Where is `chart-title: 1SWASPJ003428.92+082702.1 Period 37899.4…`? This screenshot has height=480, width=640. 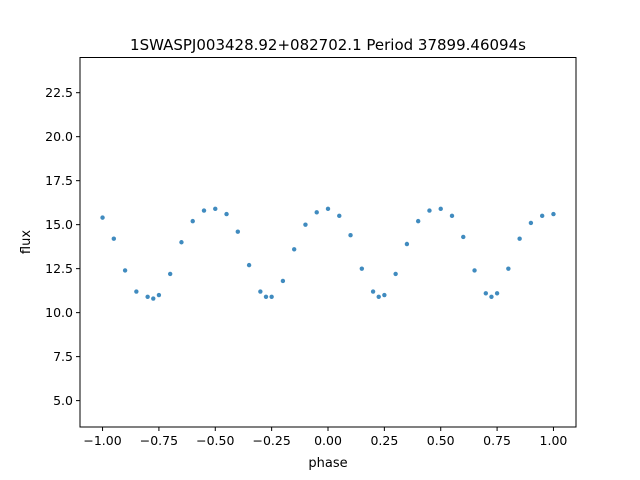 chart-title: 1SWASPJ003428.92+082702.1 Period 37899.4… is located at coordinates (328, 45).